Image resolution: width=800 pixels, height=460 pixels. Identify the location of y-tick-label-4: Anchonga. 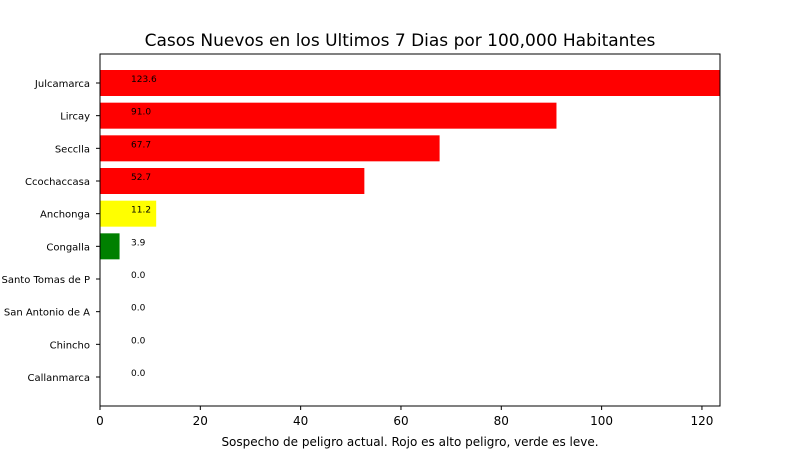
(65, 215).